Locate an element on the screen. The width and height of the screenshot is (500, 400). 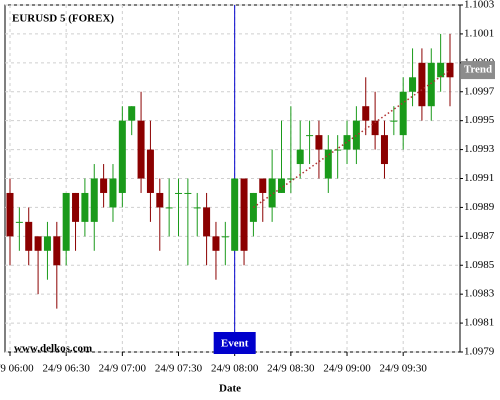
x-tick-label: 24/9 09:00 is located at coordinates (347, 369).